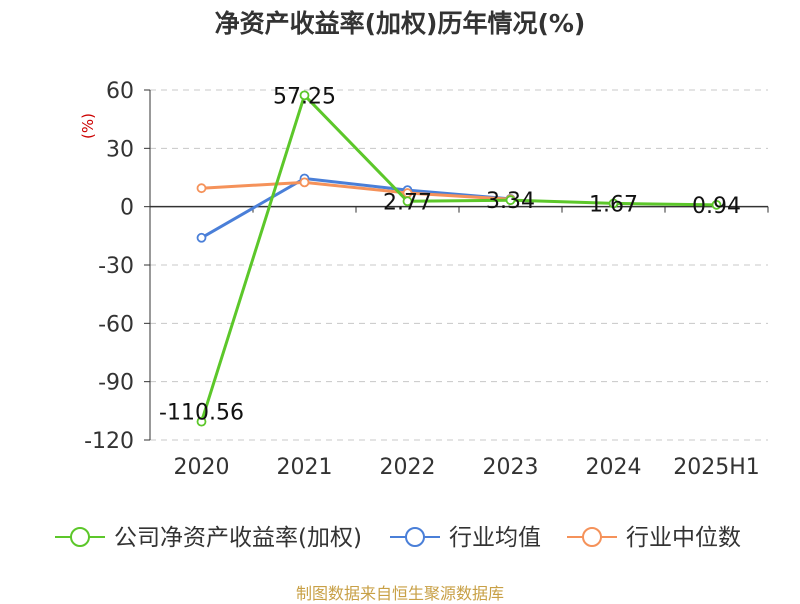 The width and height of the screenshot is (800, 604). Describe the element at coordinates (400, 23) in the screenshot. I see `chart-title: 净资产收益率(加权)历年情况(%)` at that location.